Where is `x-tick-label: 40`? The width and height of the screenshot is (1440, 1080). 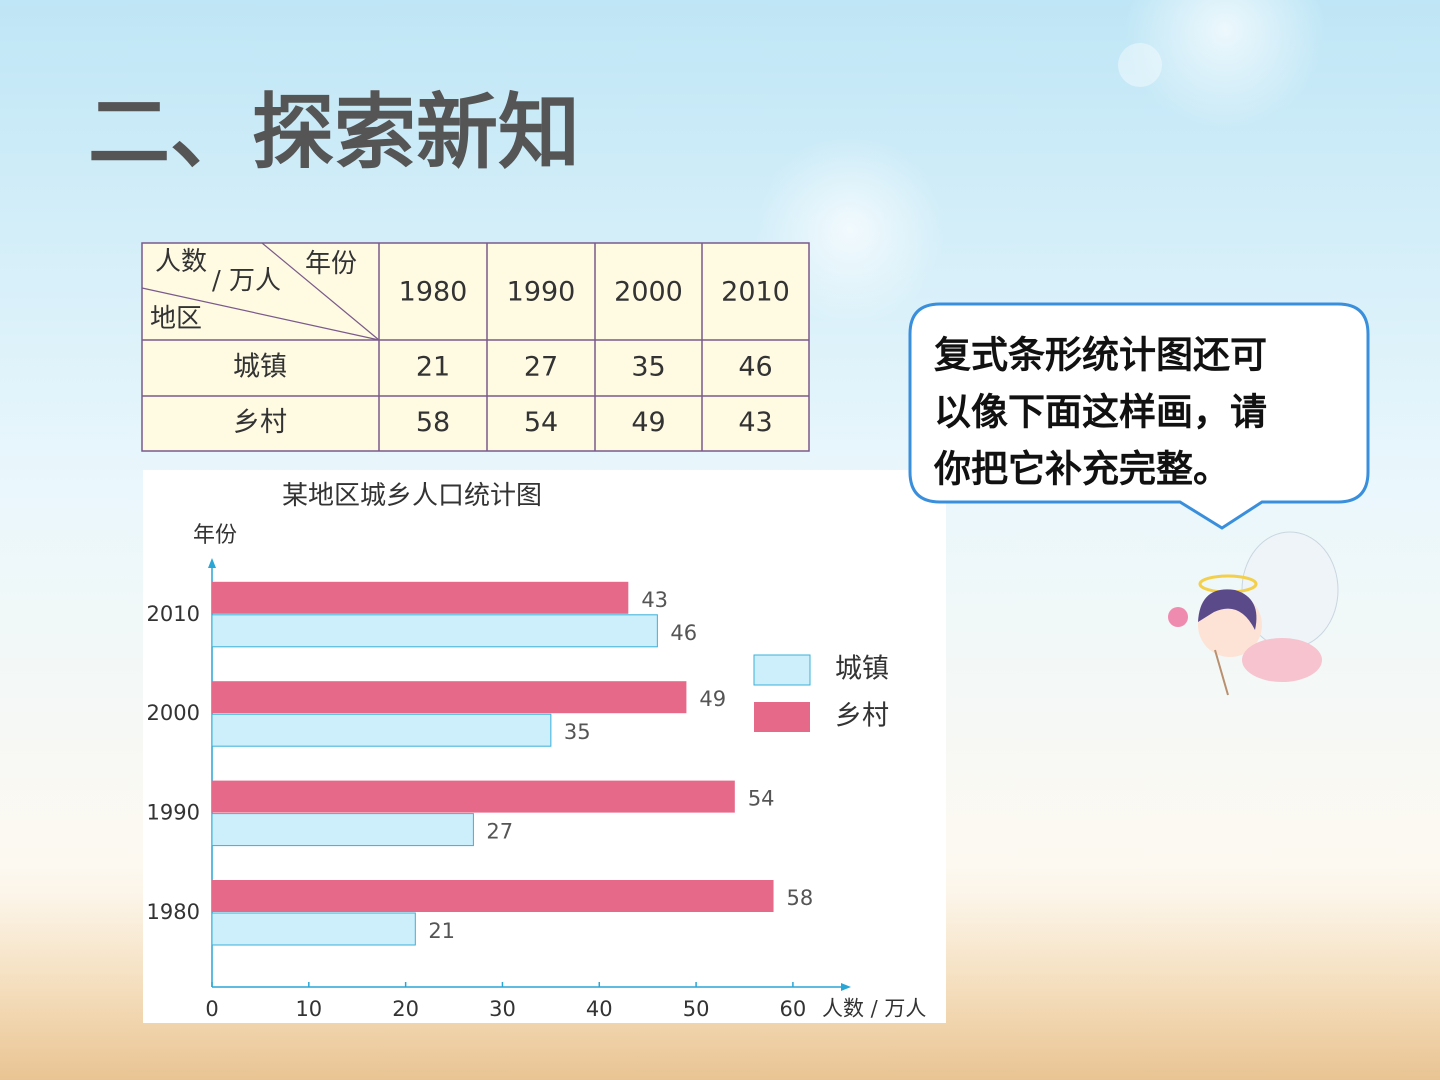
x-tick-label: 40 is located at coordinates (599, 1009).